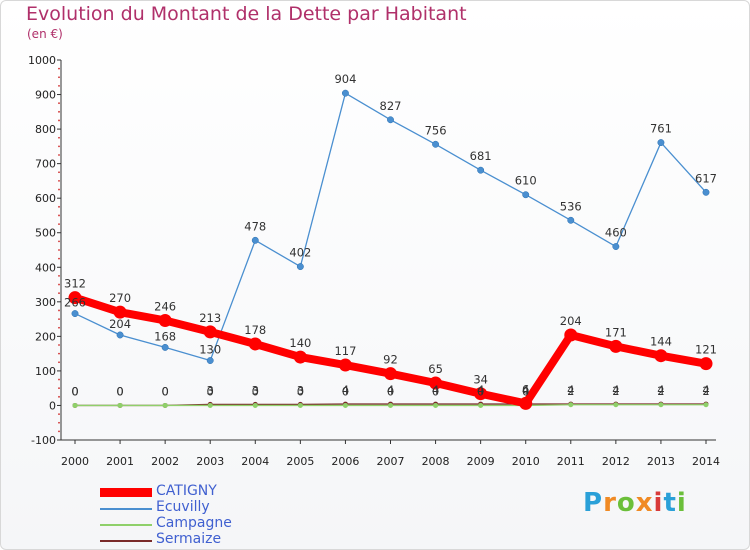 The width and height of the screenshot is (750, 550). Describe the element at coordinates (194, 523) in the screenshot. I see `legend-label-campagne: Campagne` at that location.